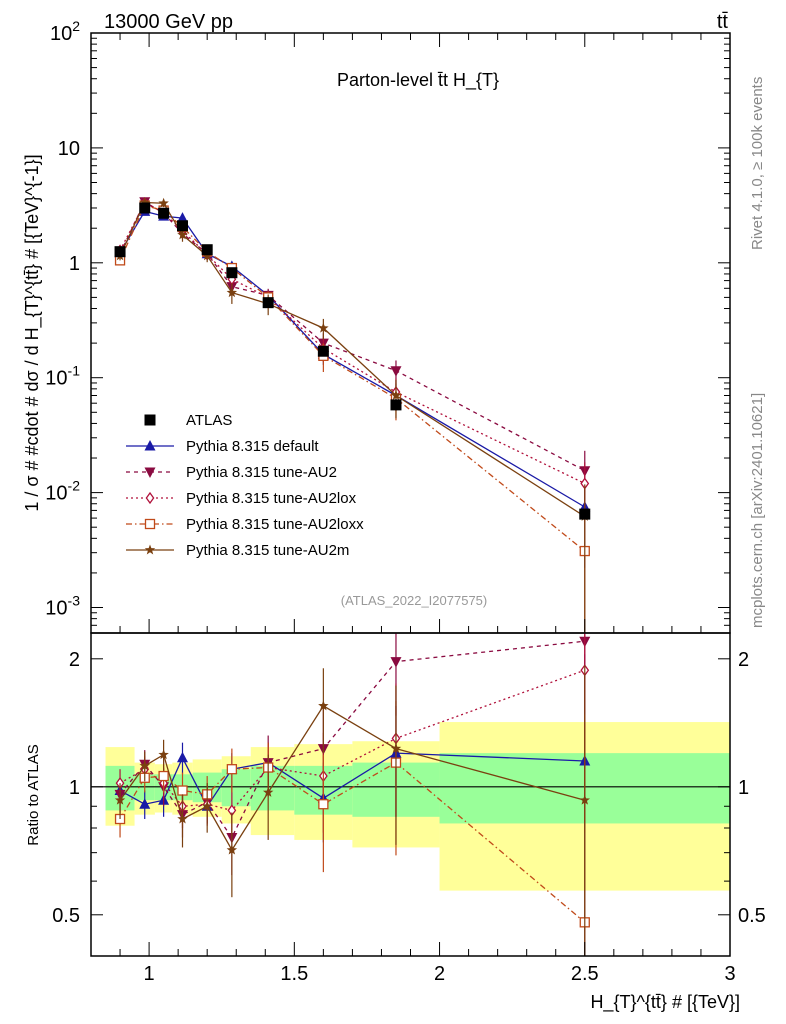 This screenshot has height=1024, width=786. I want to click on x-tick-label: 2.5, so click(585, 974).